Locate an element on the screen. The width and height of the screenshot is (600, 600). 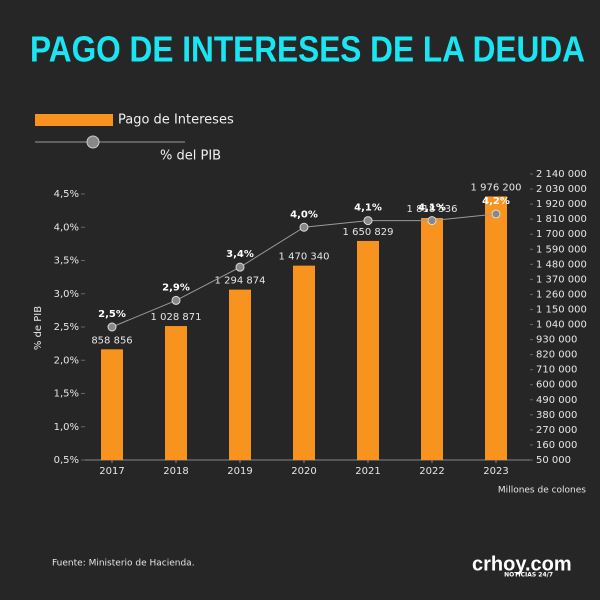
y2-tick-label: 2 030 000 is located at coordinates (561, 189).